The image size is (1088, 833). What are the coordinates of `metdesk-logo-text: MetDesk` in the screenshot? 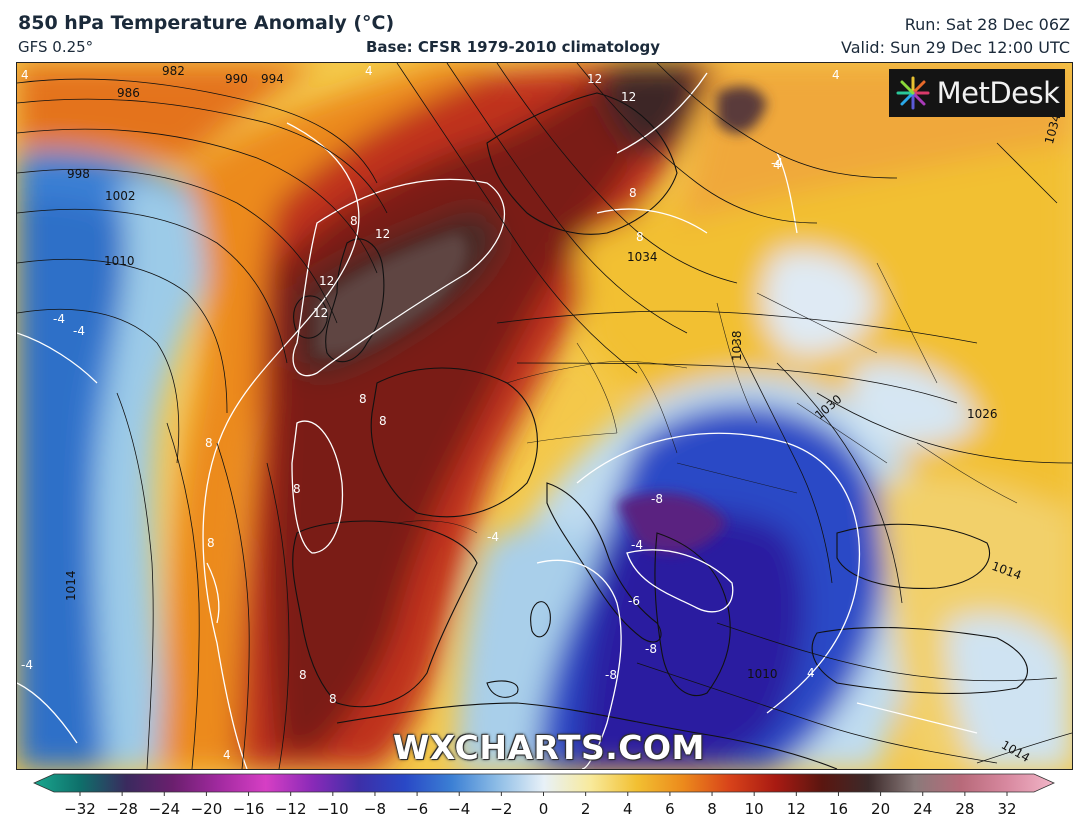 It's located at (998, 93).